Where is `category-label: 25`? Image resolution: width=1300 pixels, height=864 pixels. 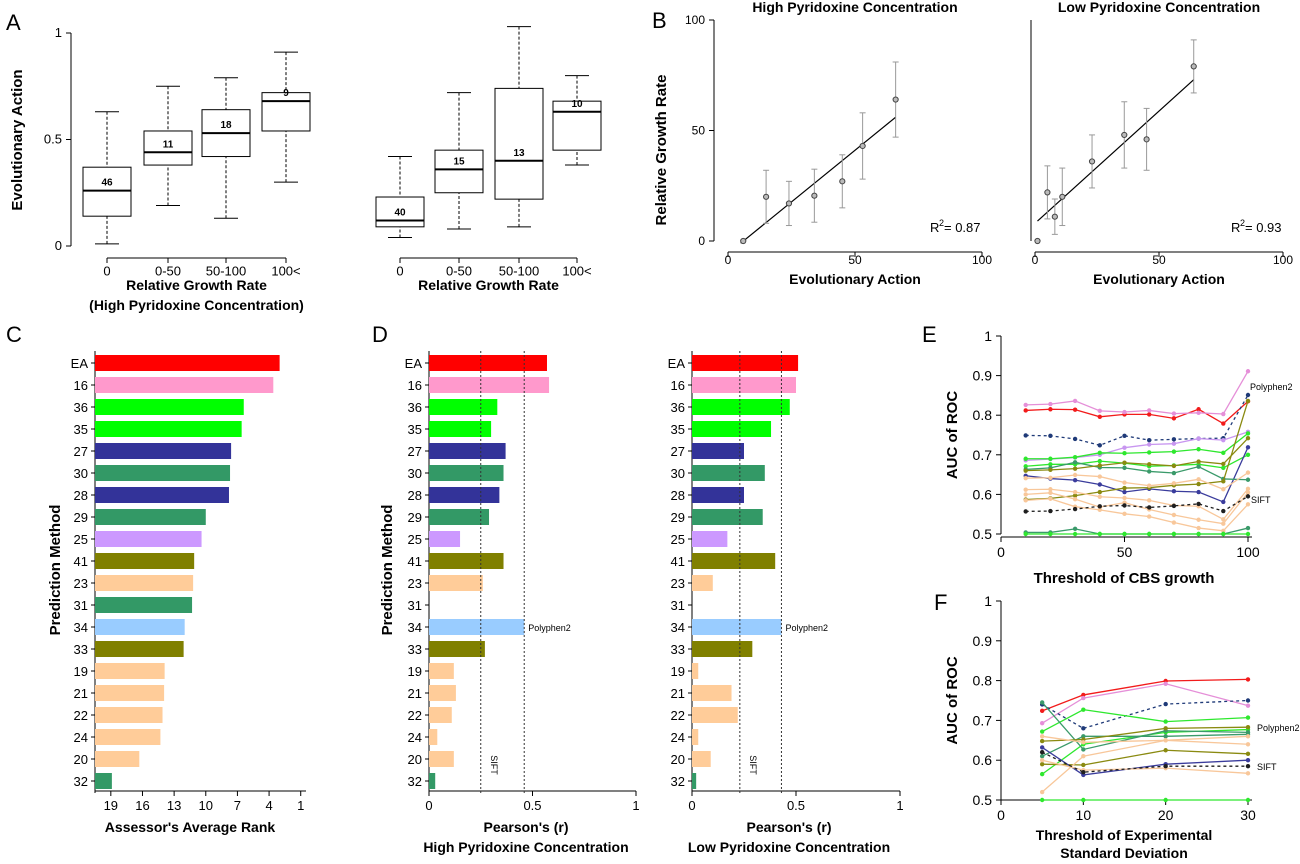
category-label: 25 is located at coordinates (678, 539).